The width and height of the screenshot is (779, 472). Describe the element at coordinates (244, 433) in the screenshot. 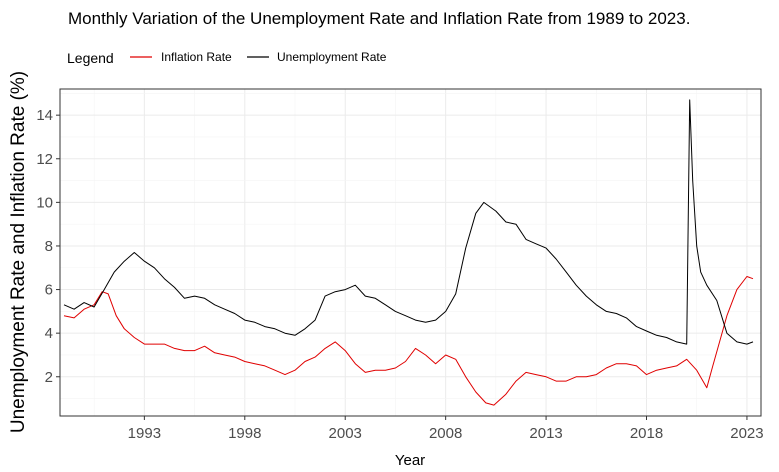

I see `x-tick-label: 1998` at that location.